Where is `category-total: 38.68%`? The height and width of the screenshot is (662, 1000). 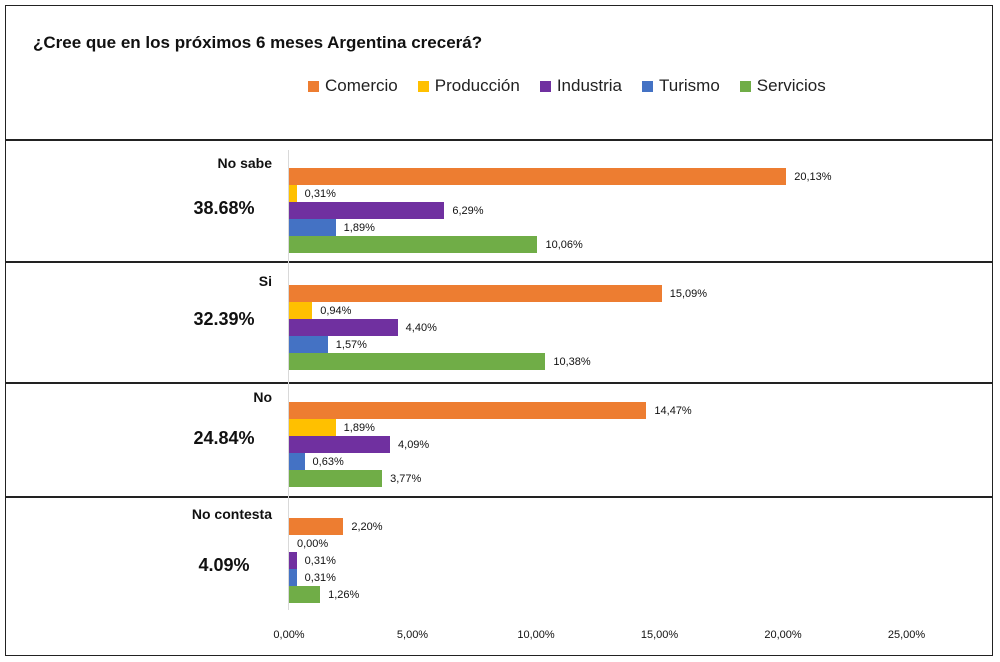 category-total: 38.68% is located at coordinates (224, 208).